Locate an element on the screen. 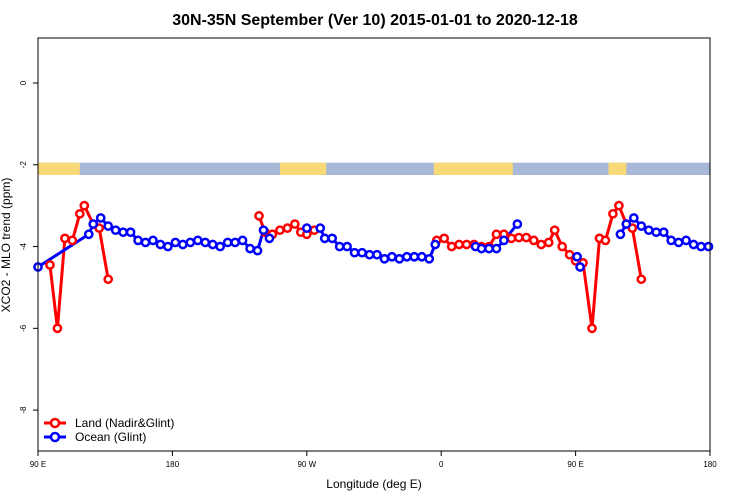  y-tick-label-4: -8 is located at coordinates (23, 410).